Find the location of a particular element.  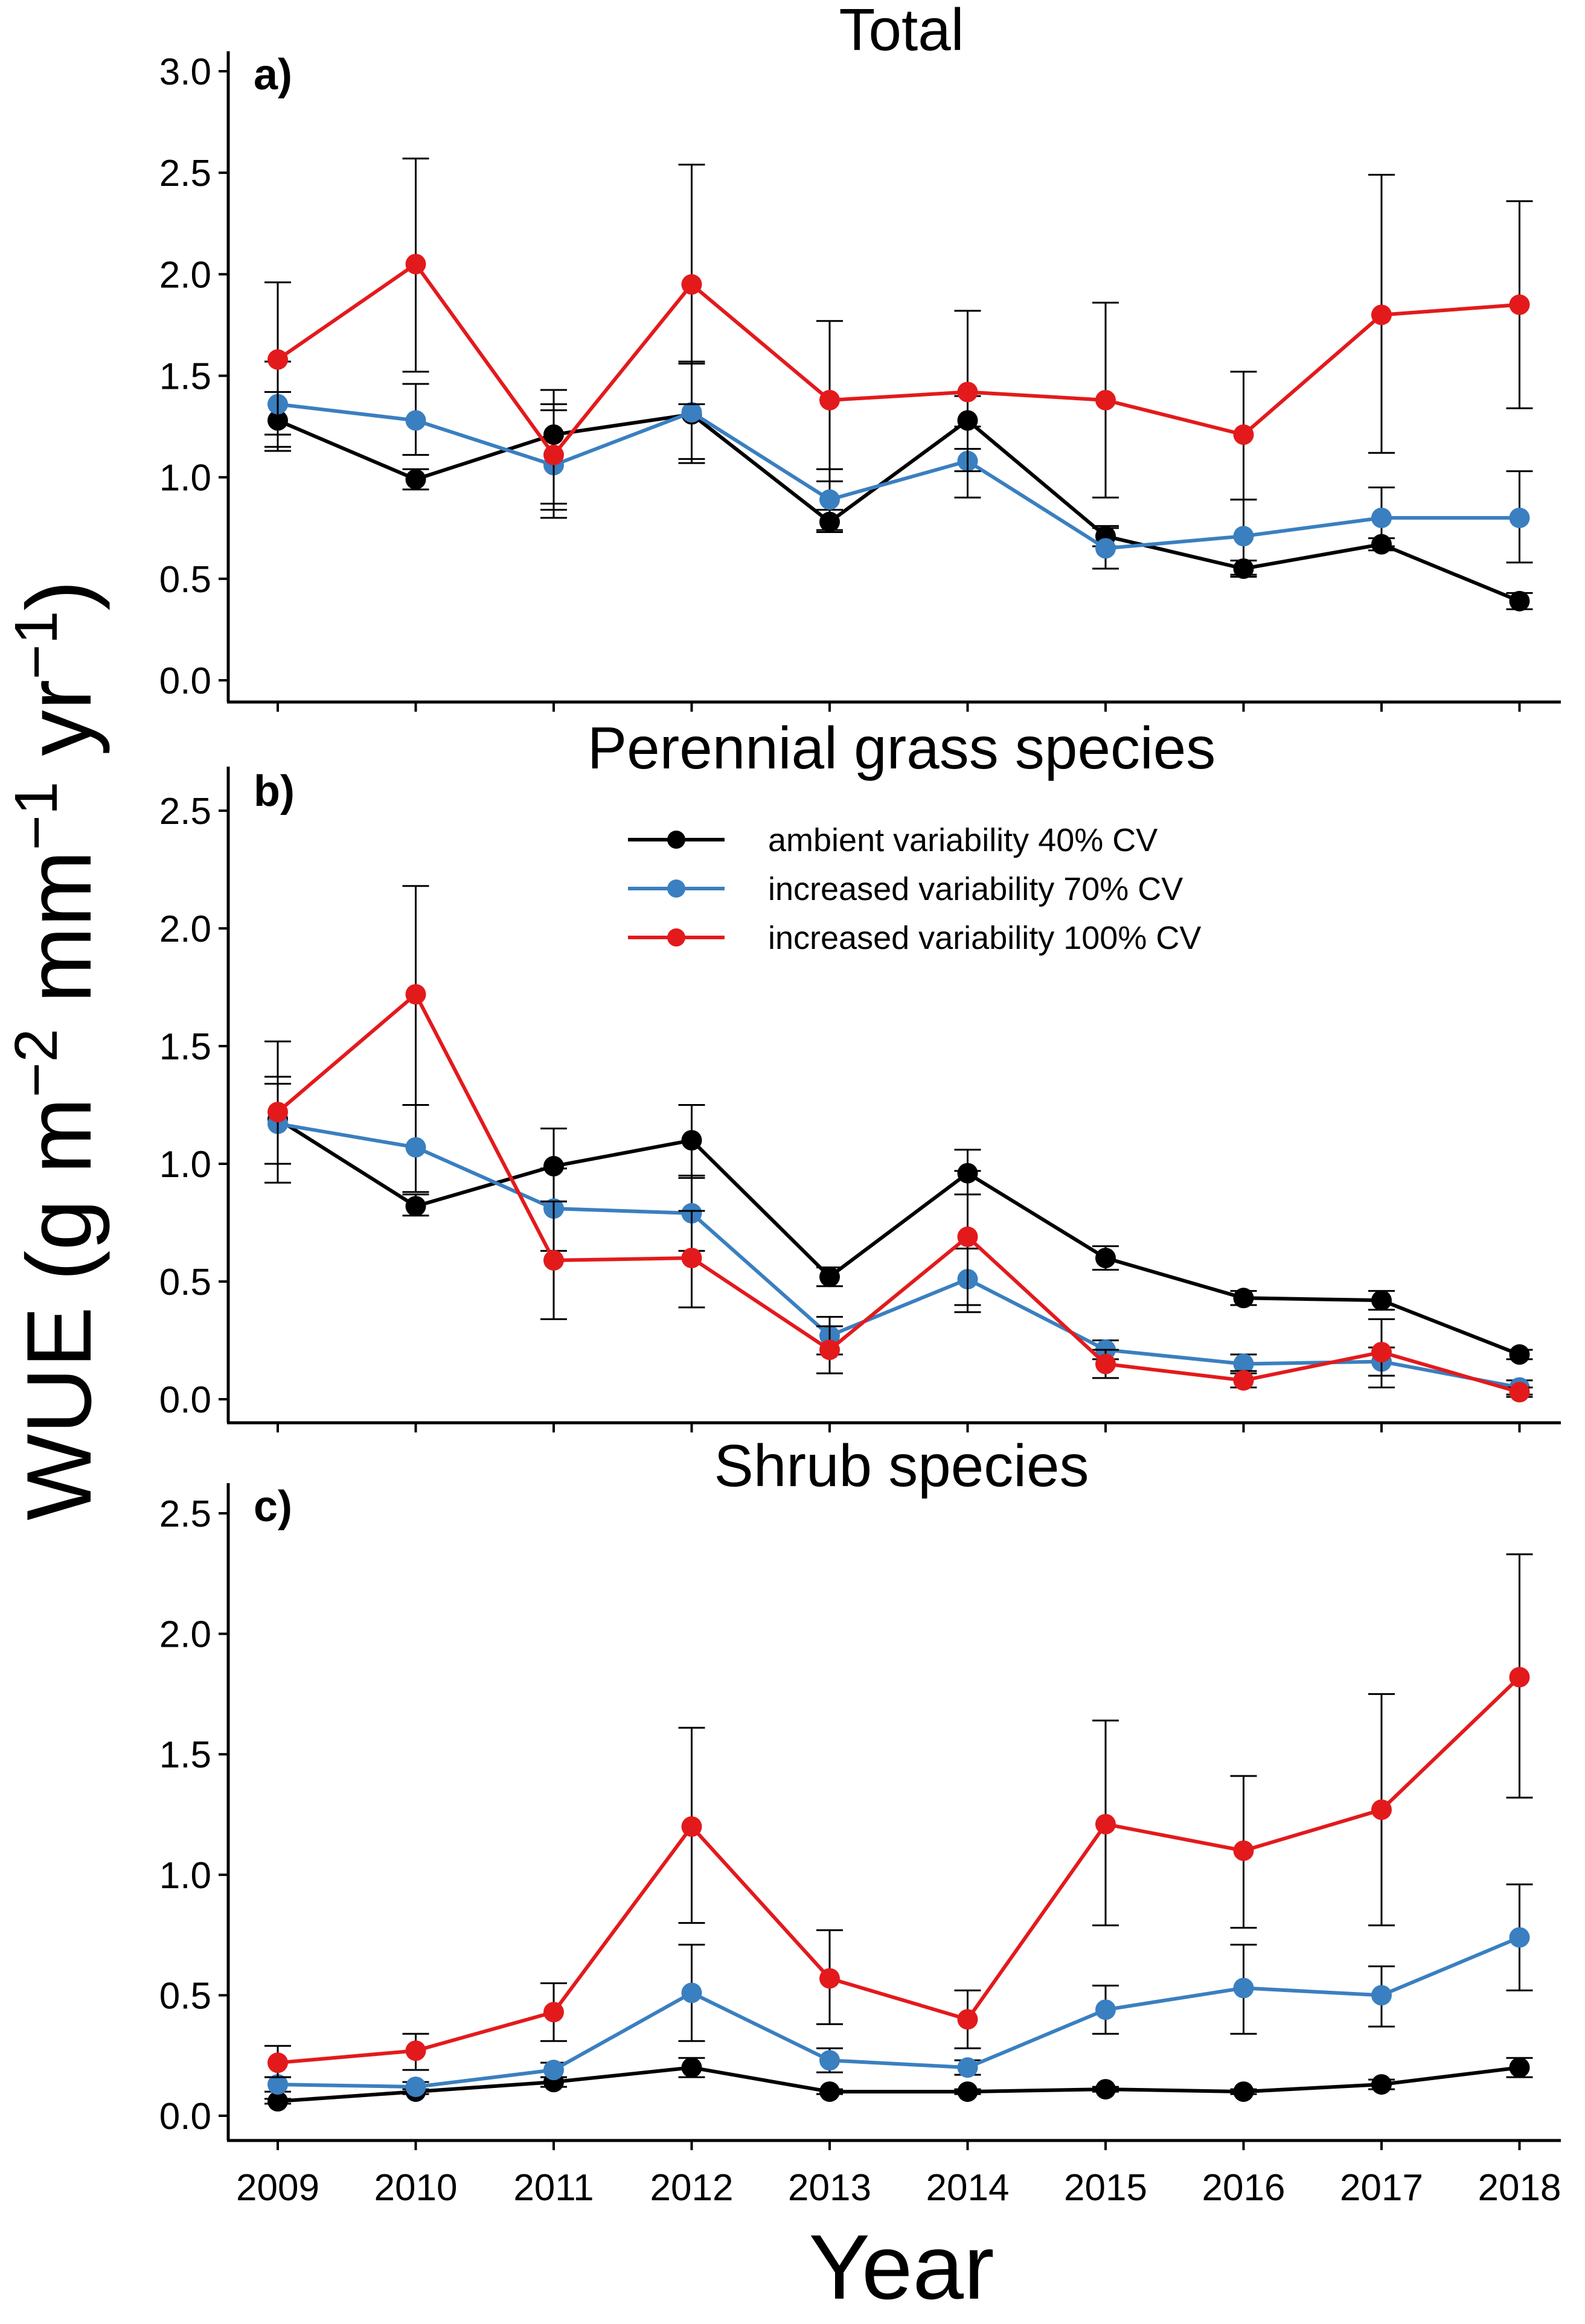

legend-entry: ambient variability 40% CV is located at coordinates (893, 840).